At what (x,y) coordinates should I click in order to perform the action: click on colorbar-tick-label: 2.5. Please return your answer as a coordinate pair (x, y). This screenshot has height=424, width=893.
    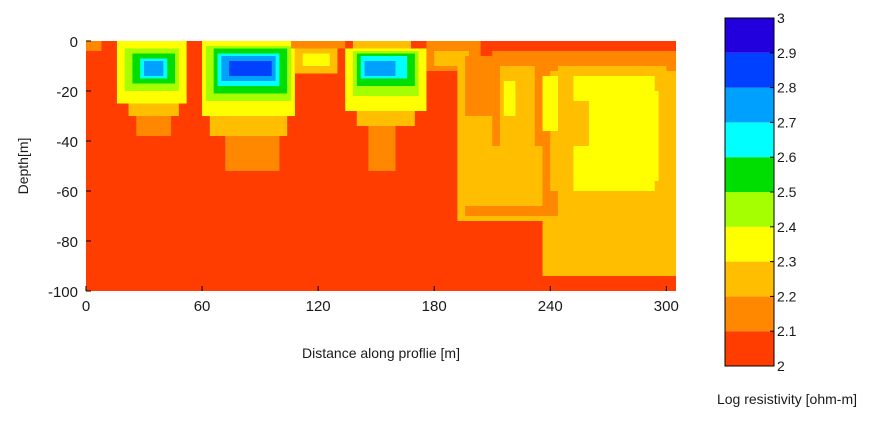
    Looking at the image, I should click on (787, 192).